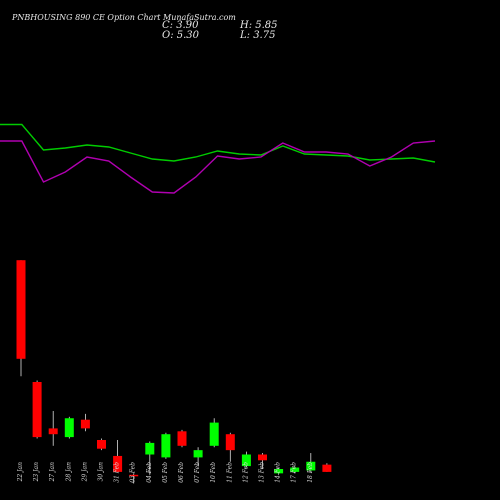 This screenshot has height=500, width=500. I want to click on high-value: H: 5.85, so click(259, 25).